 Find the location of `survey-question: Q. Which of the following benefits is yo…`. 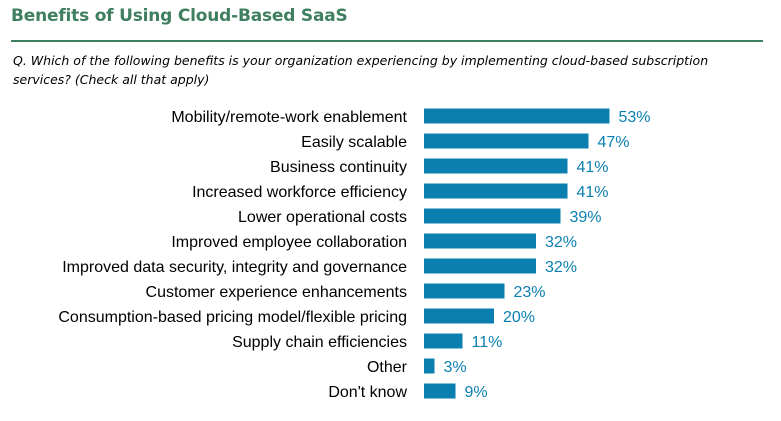

survey-question: Q. Which of the following benefits is yo… is located at coordinates (361, 70).